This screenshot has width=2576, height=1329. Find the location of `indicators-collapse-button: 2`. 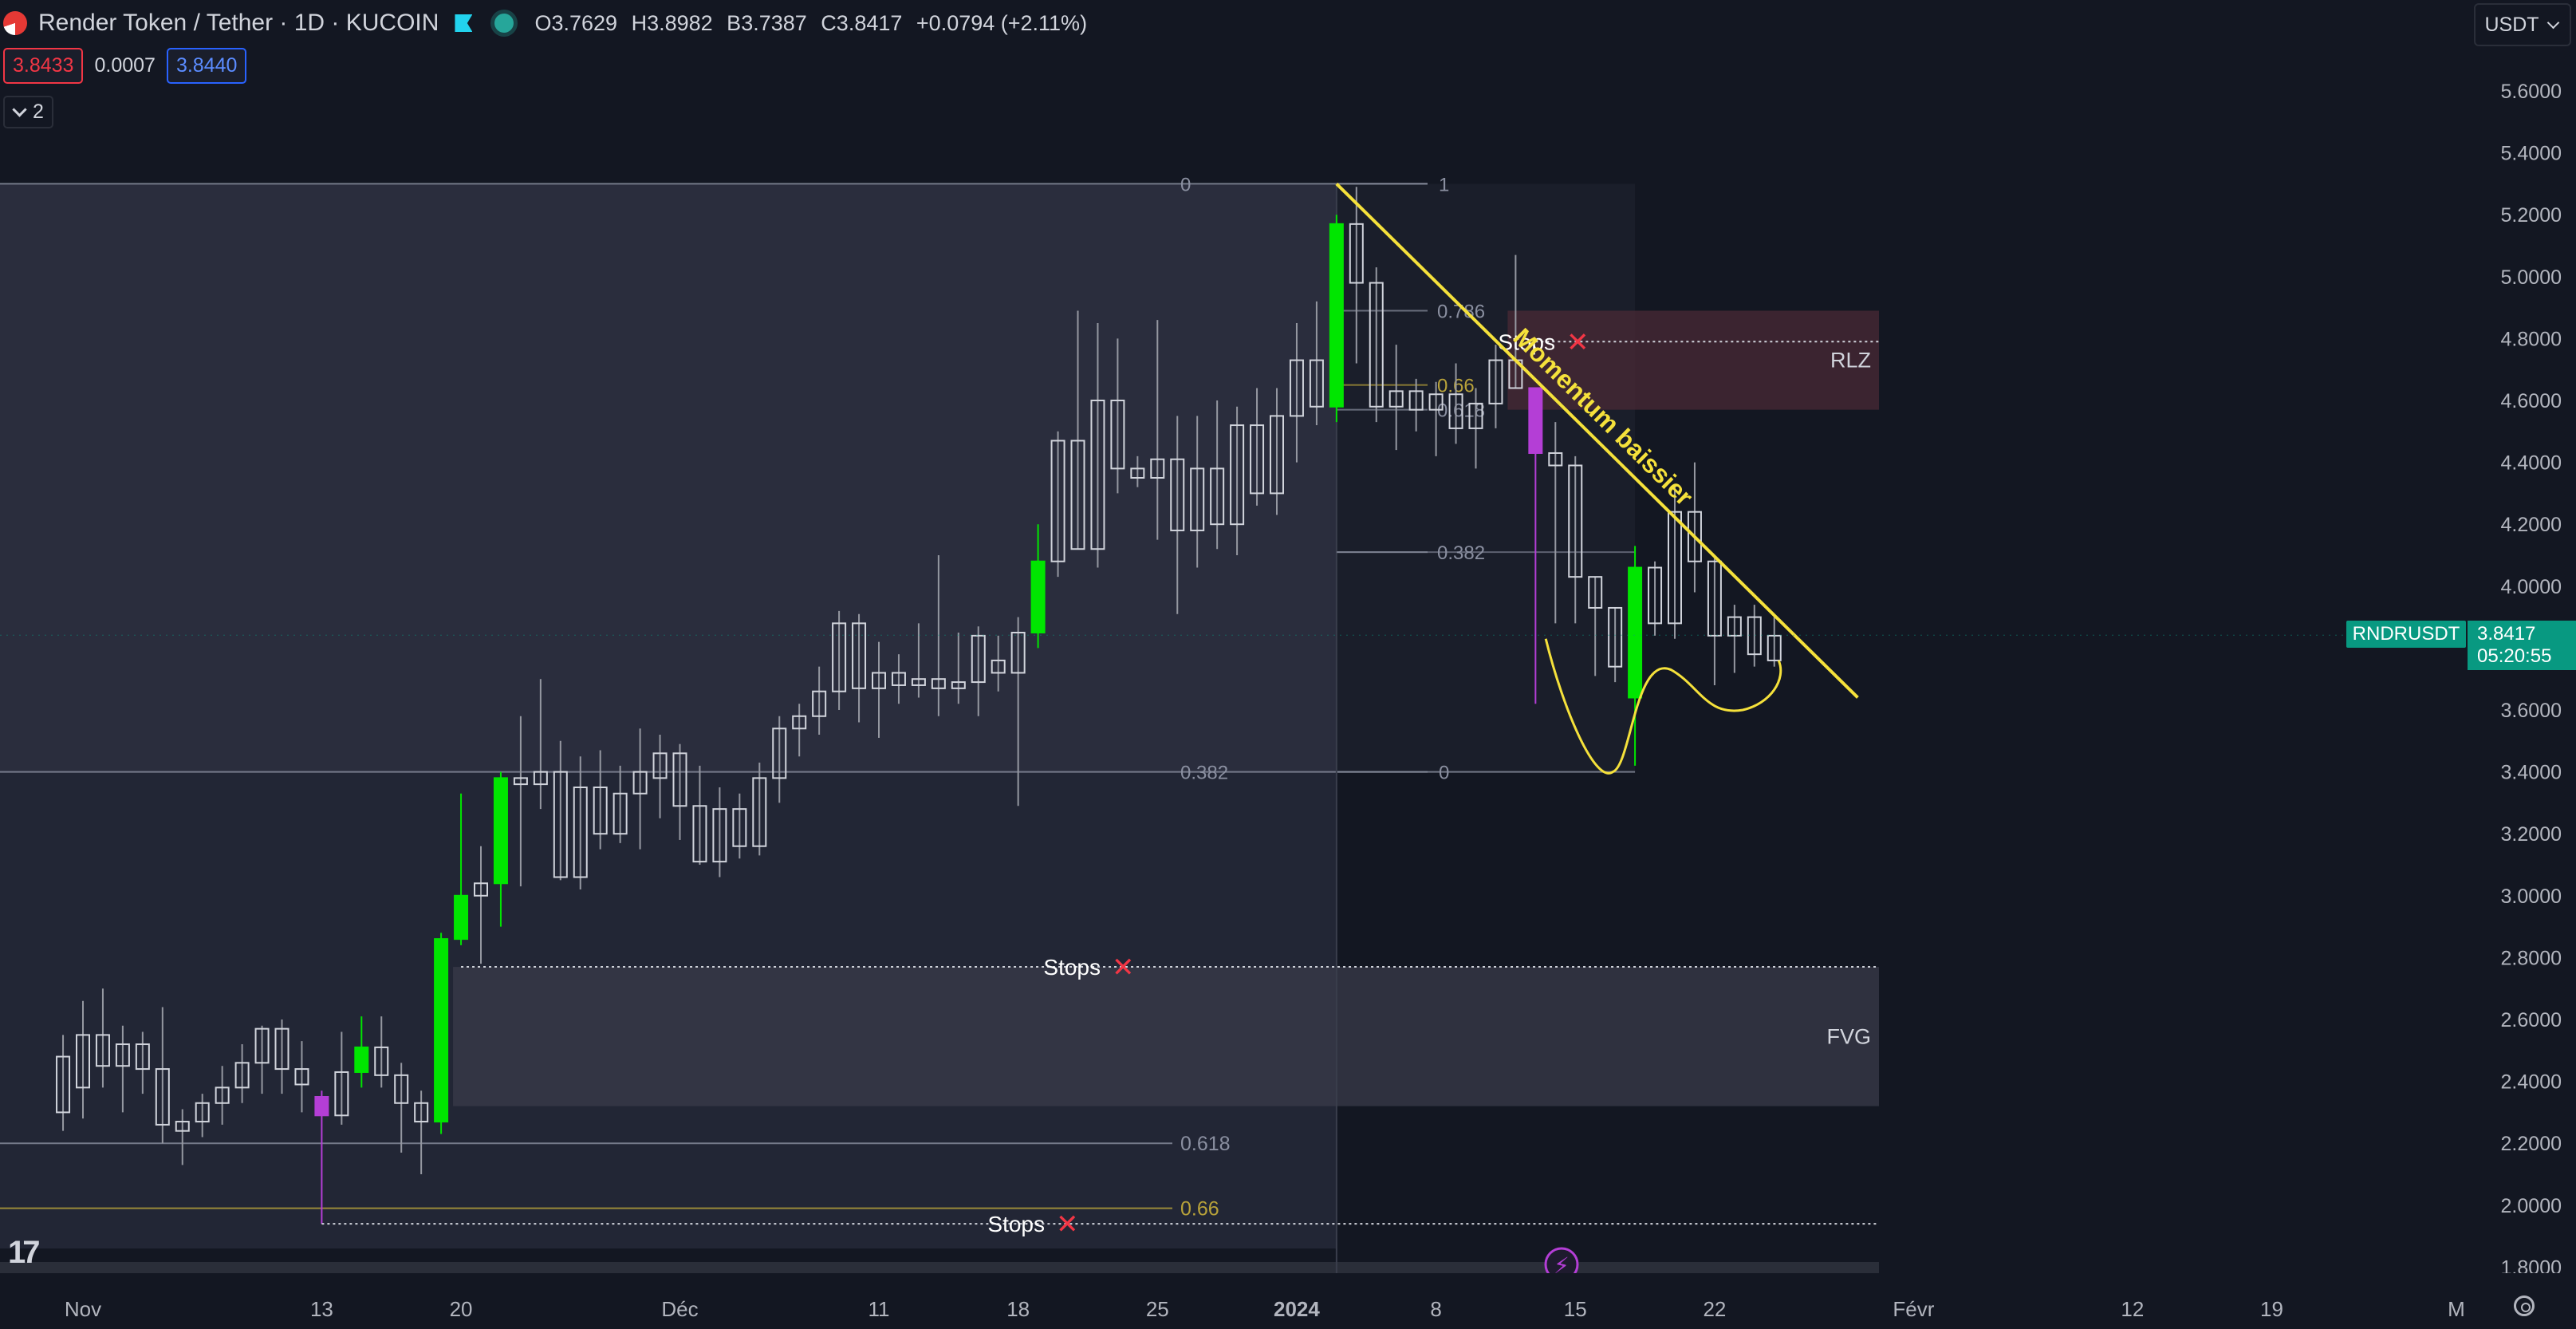

indicators-collapse-button: 2 is located at coordinates (28, 112).